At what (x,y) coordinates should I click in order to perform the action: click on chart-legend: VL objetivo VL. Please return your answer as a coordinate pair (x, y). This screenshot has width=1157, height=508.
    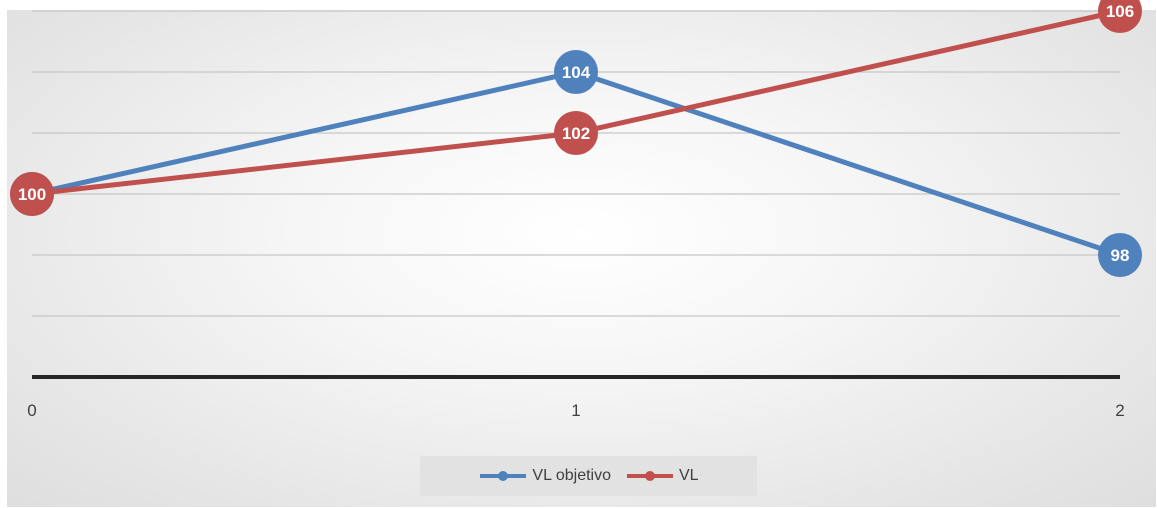
    Looking at the image, I should click on (588, 476).